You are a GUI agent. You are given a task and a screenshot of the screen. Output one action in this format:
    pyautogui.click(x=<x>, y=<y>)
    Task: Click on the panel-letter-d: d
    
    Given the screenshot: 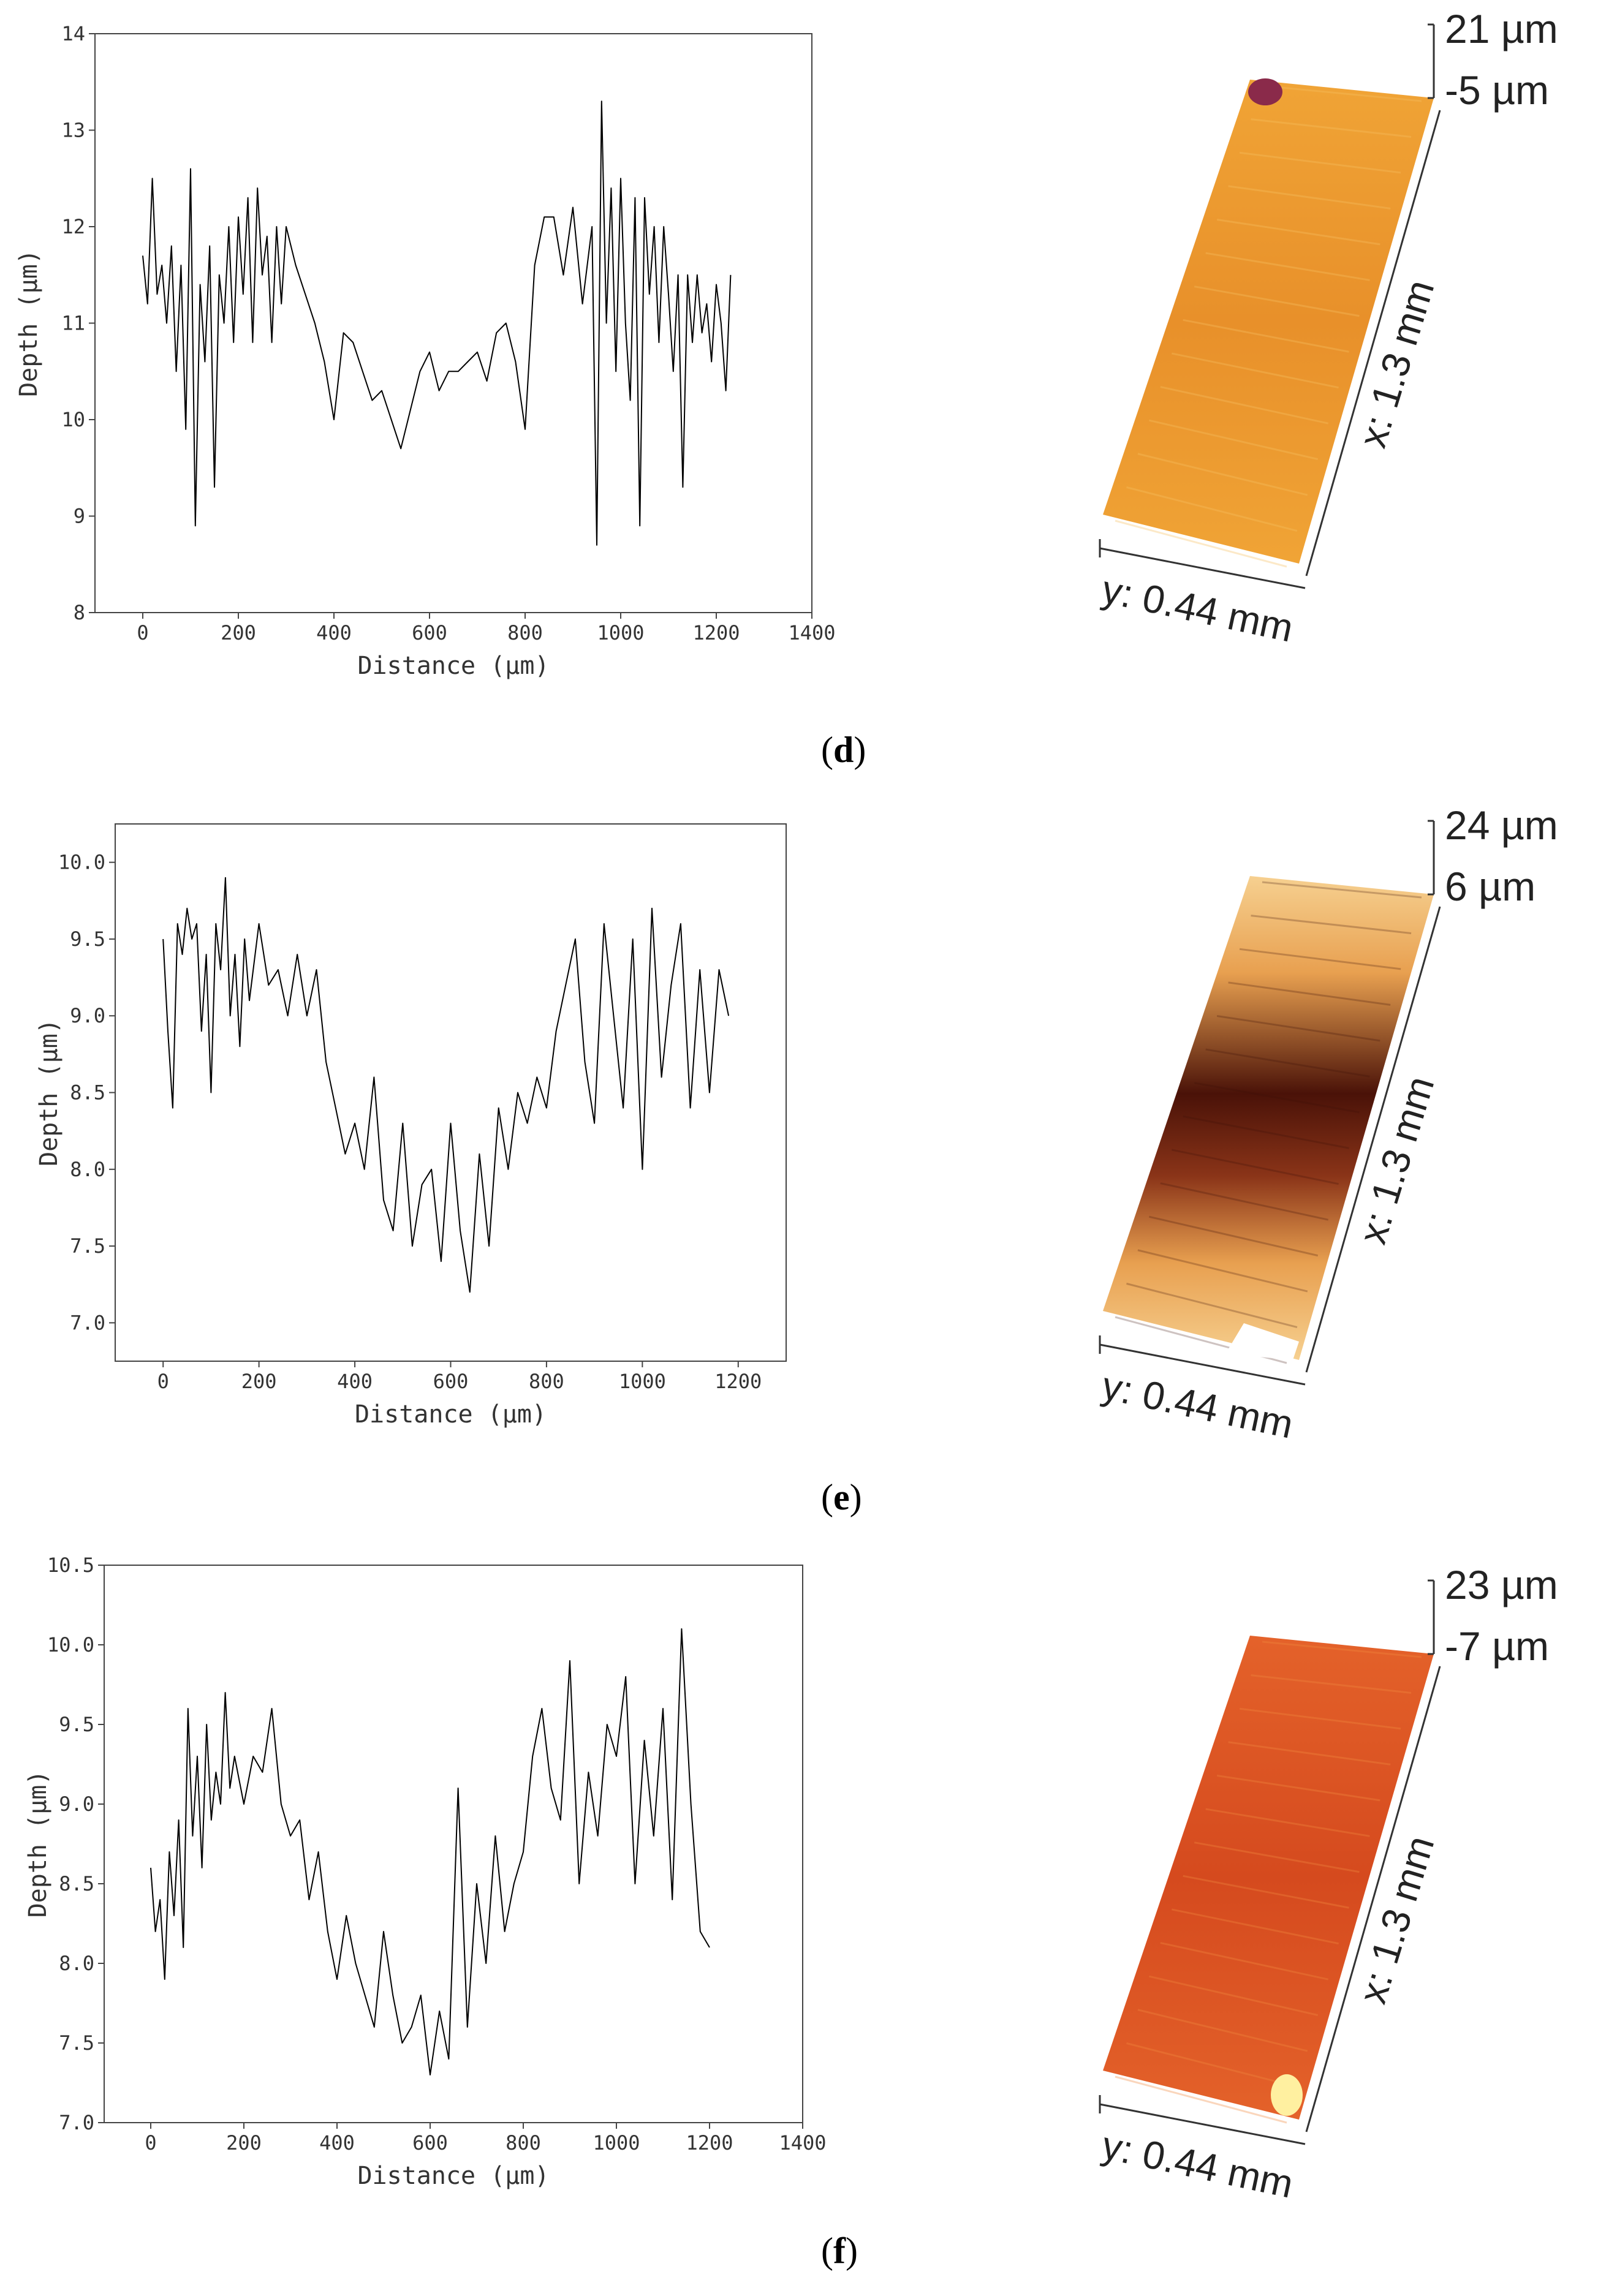 What is the action you would take?
    pyautogui.click(x=843, y=750)
    